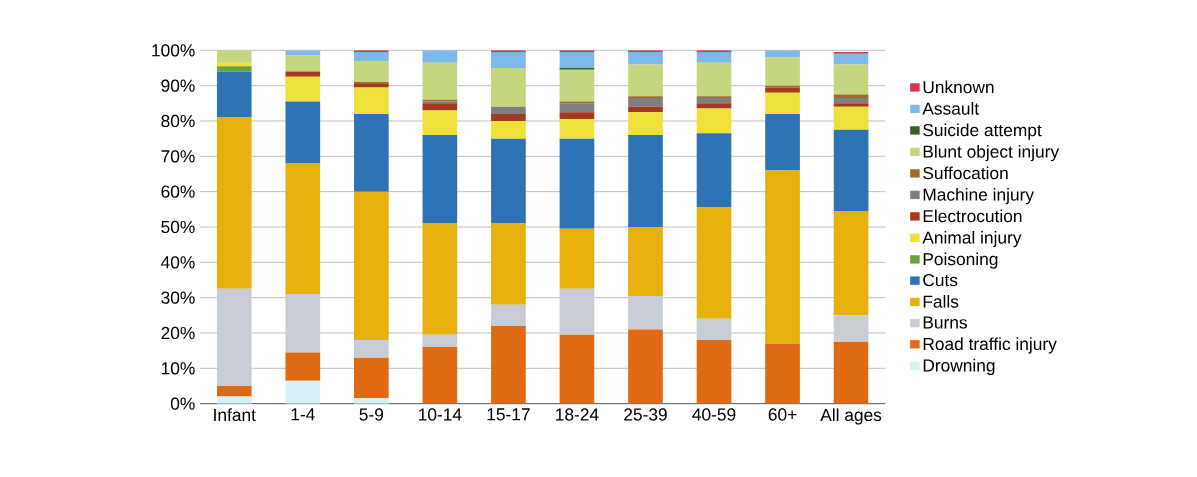  I want to click on x-tick-label: 18-24, so click(577, 414).